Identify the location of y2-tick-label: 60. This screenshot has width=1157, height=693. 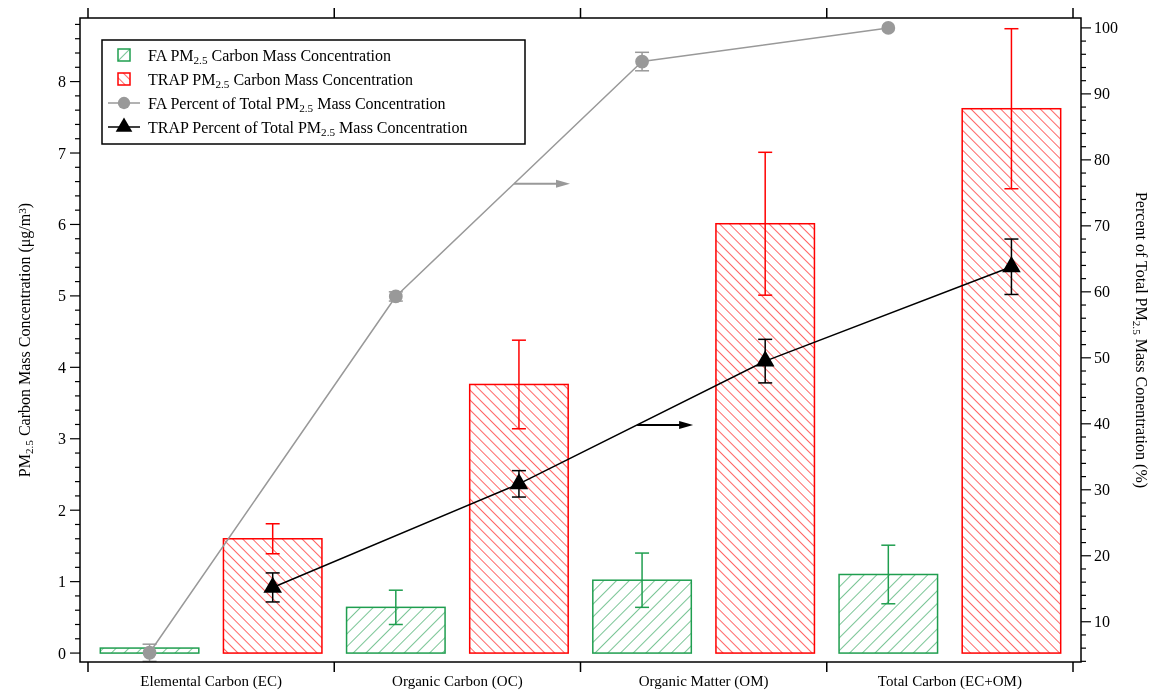
(1102, 292).